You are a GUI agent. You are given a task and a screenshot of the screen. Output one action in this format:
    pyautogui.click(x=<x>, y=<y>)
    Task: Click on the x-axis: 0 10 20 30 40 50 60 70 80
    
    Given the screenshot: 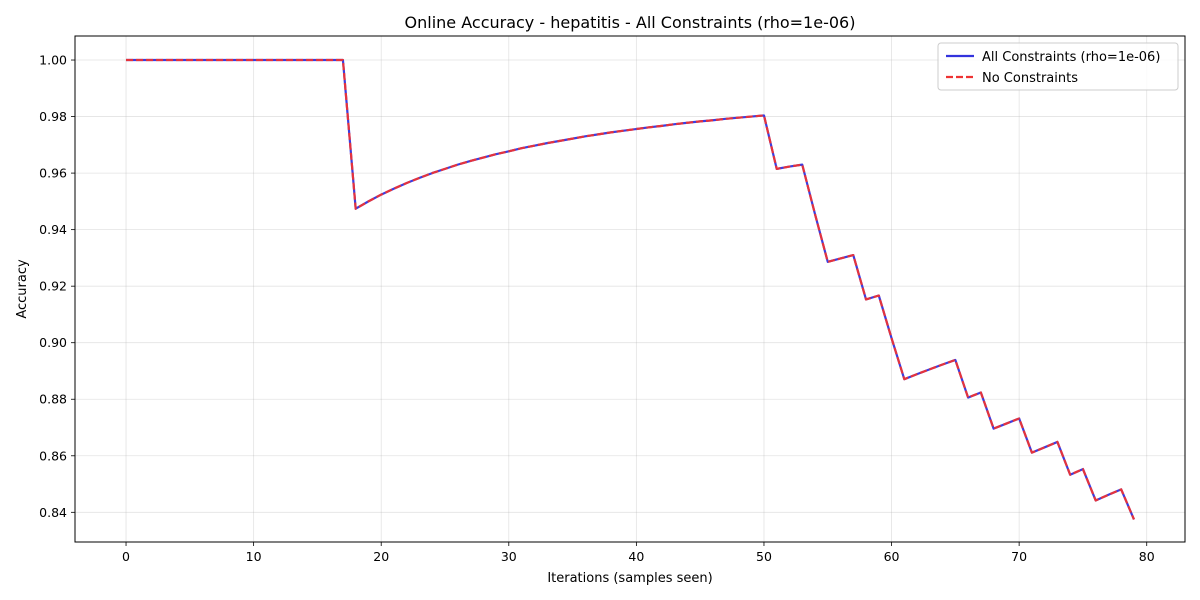 What is the action you would take?
    pyautogui.click(x=638, y=553)
    